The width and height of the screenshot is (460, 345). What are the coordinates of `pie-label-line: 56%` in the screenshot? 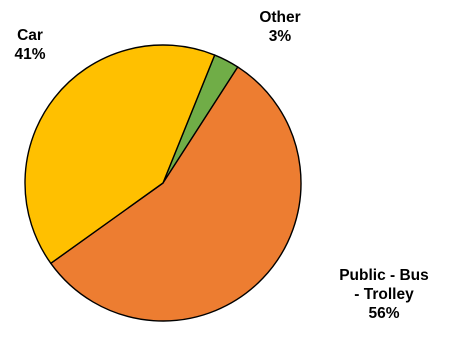 It's located at (383, 313).